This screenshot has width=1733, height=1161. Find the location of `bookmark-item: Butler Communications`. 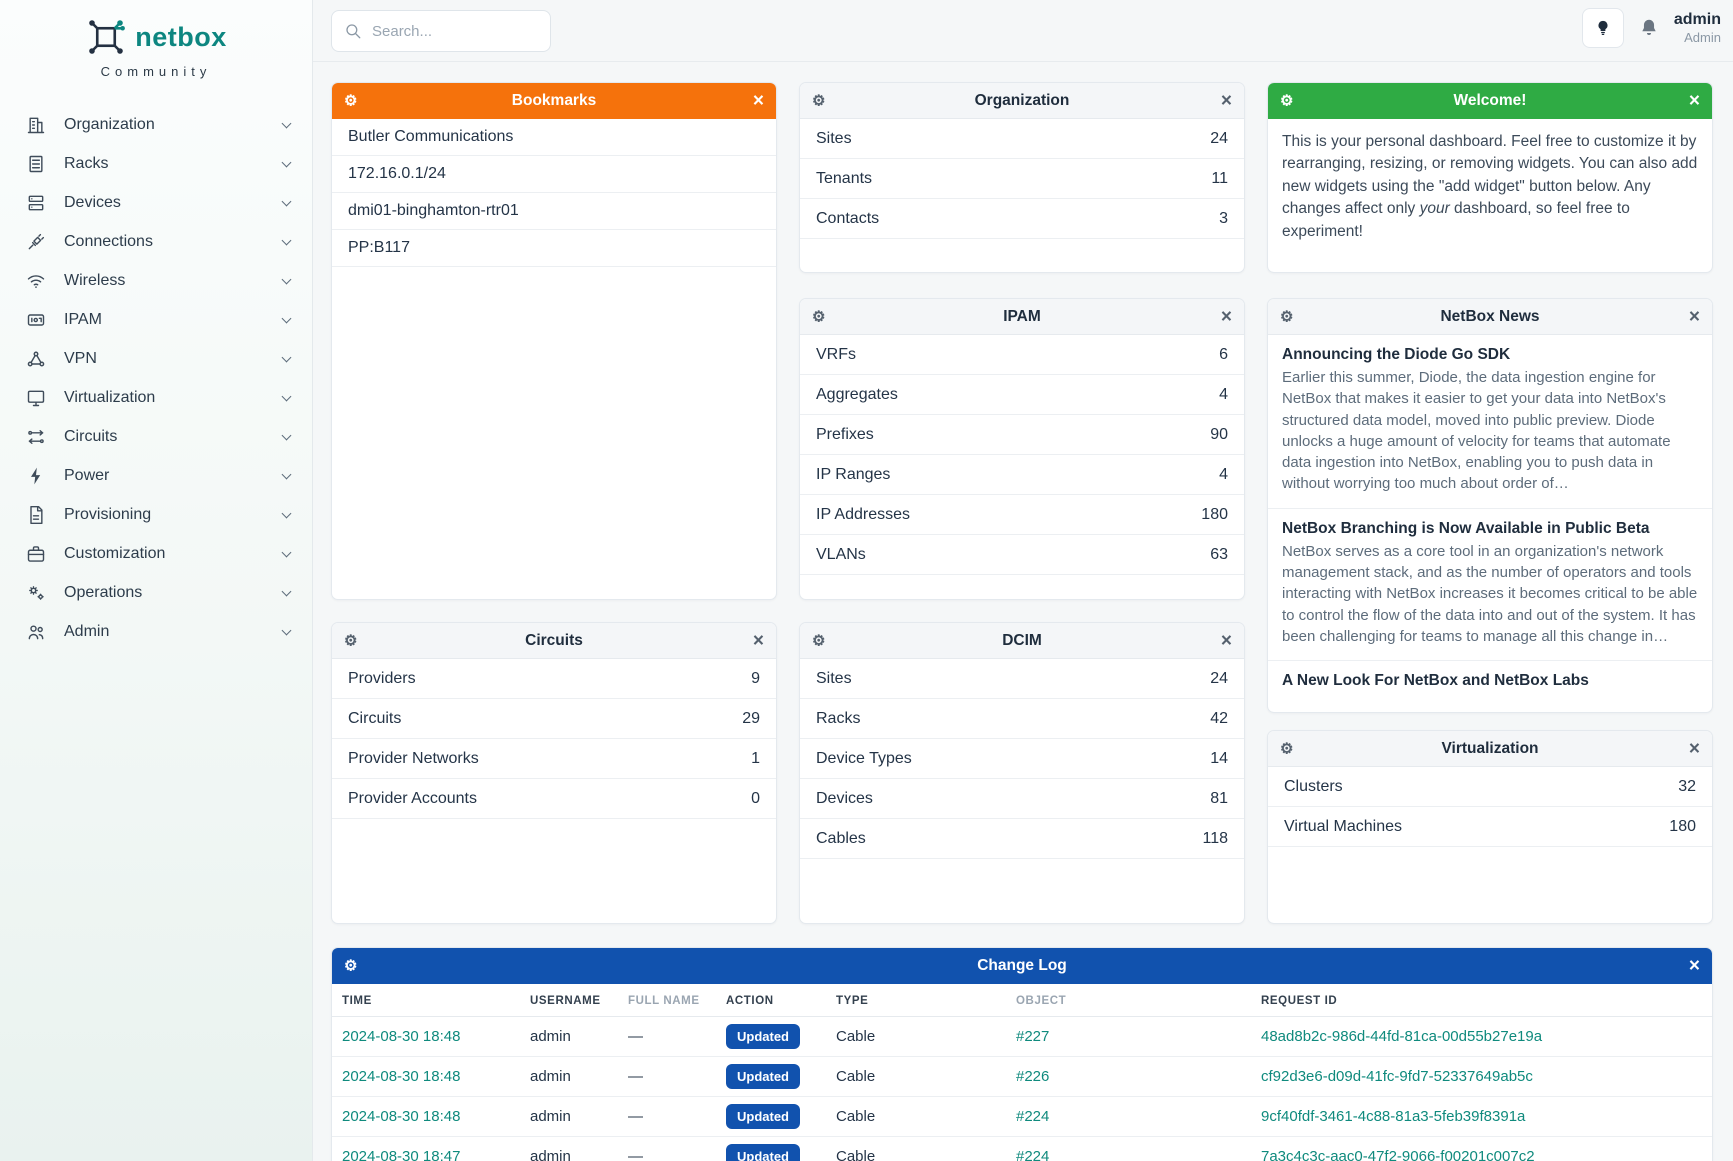

bookmark-item: Butler Communications is located at coordinates (554, 137).